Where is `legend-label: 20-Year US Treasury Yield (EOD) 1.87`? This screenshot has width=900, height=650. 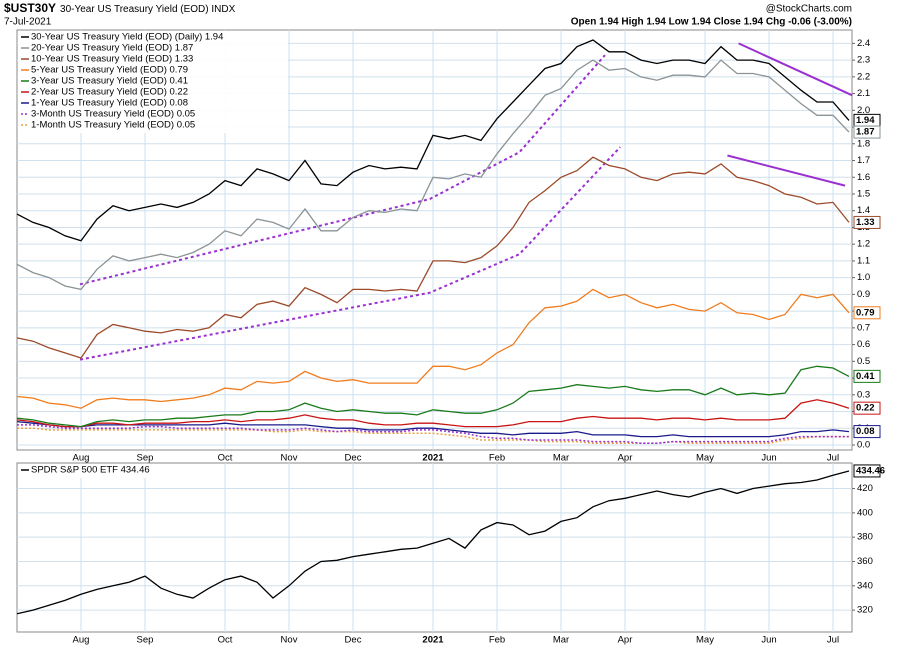
legend-label: 20-Year US Treasury Yield (EOD) 1.87 is located at coordinates (112, 48).